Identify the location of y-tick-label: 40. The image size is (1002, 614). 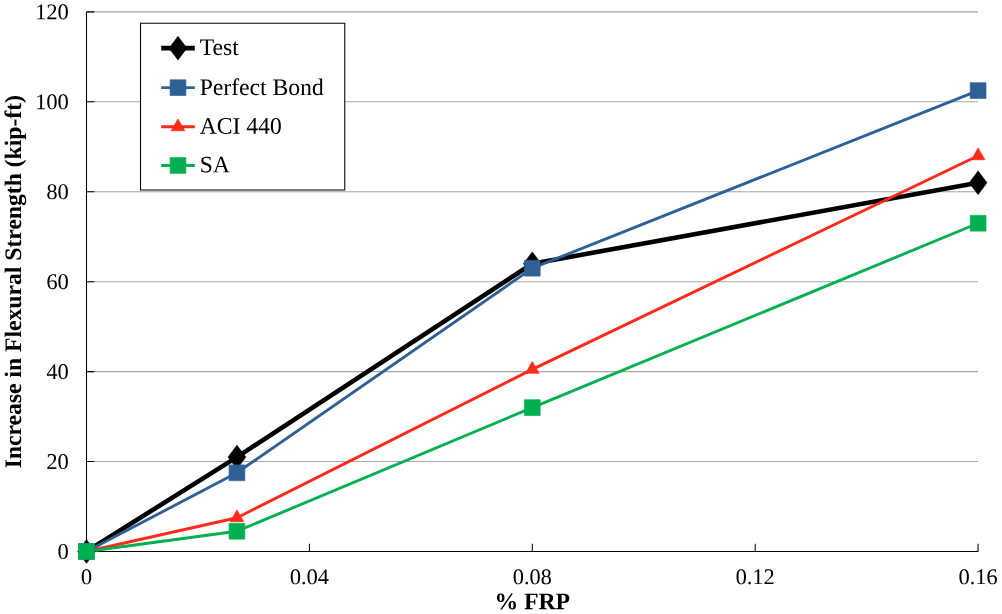
(57, 372).